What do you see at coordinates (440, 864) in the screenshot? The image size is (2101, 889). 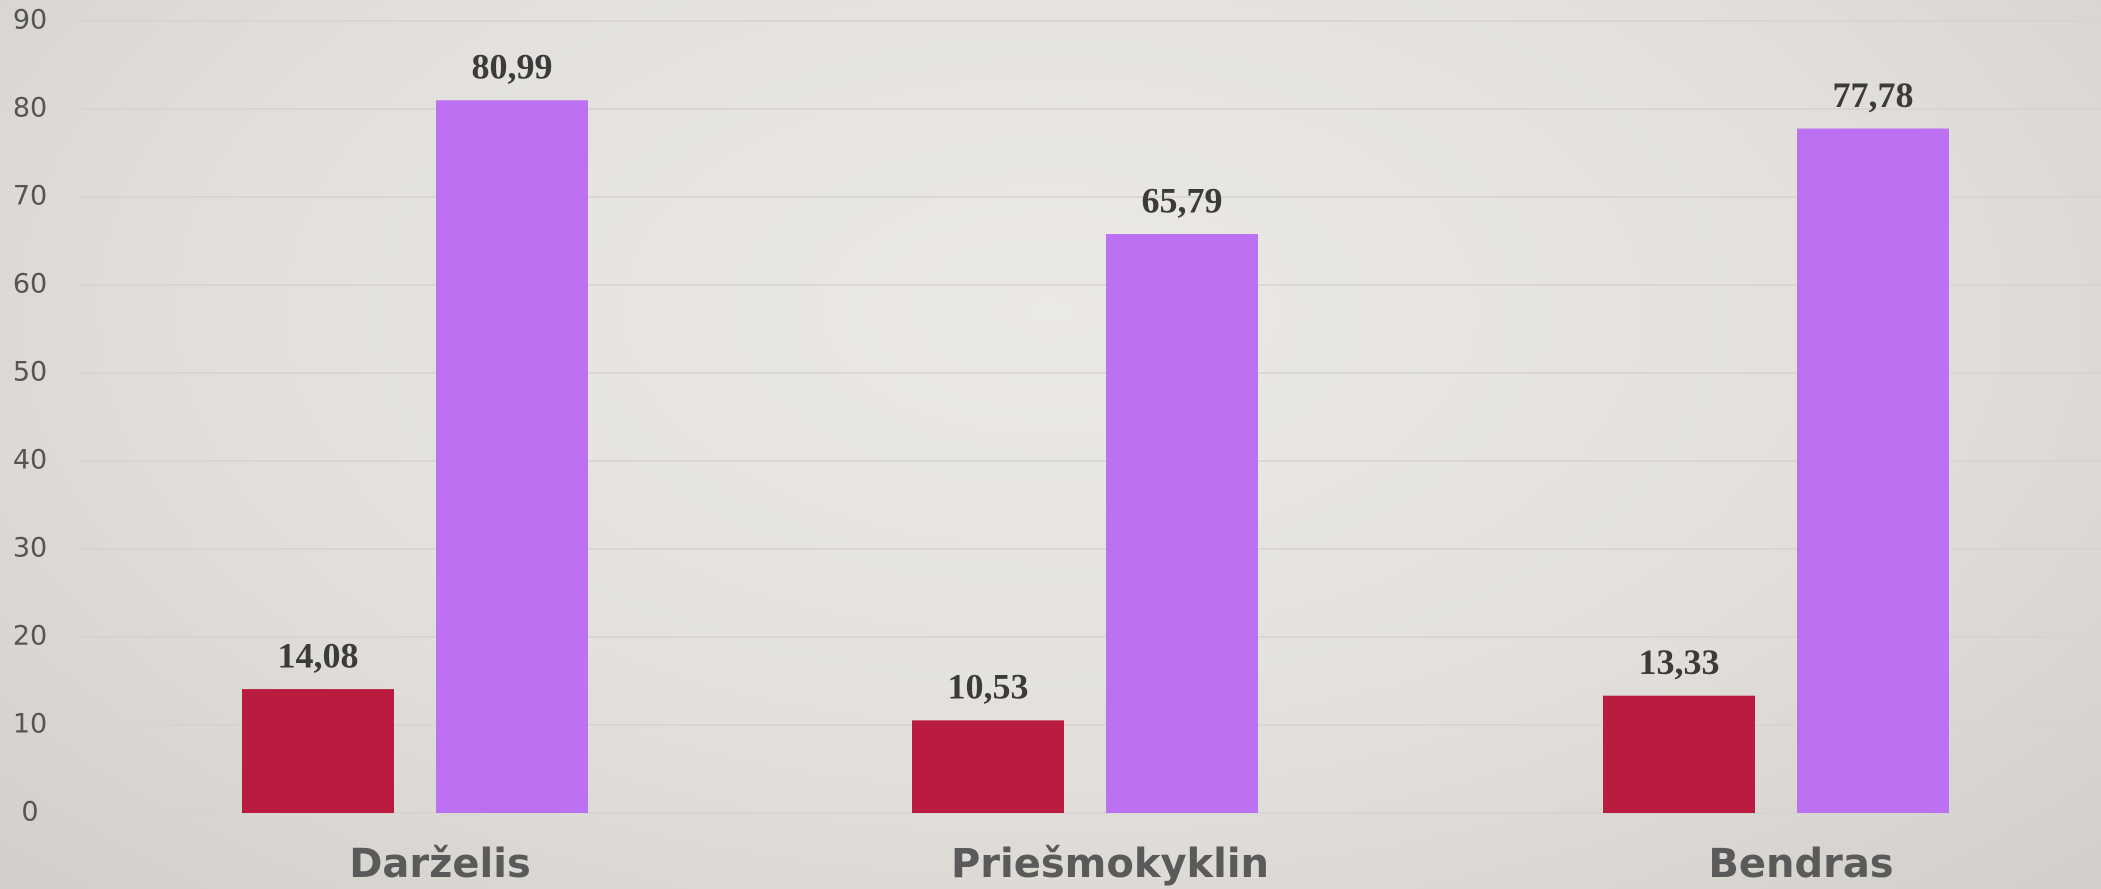 I see `x-tick-label: Darželis` at bounding box center [440, 864].